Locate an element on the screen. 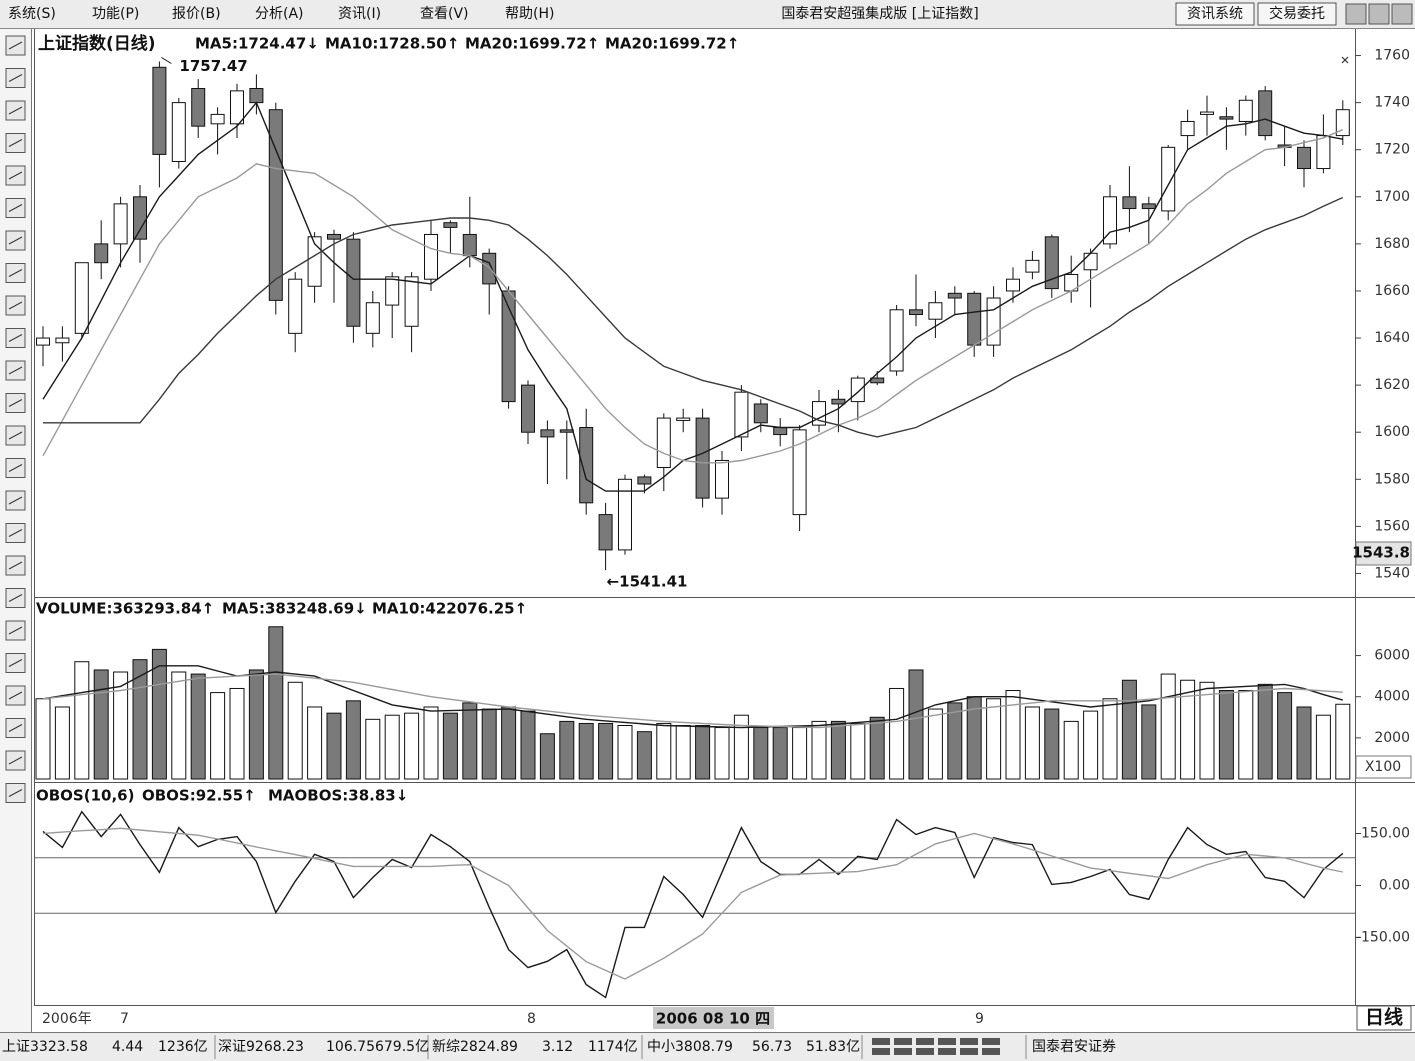 This screenshot has height=1061, width=1415. y-tick-label: 1680 is located at coordinates (1392, 244).